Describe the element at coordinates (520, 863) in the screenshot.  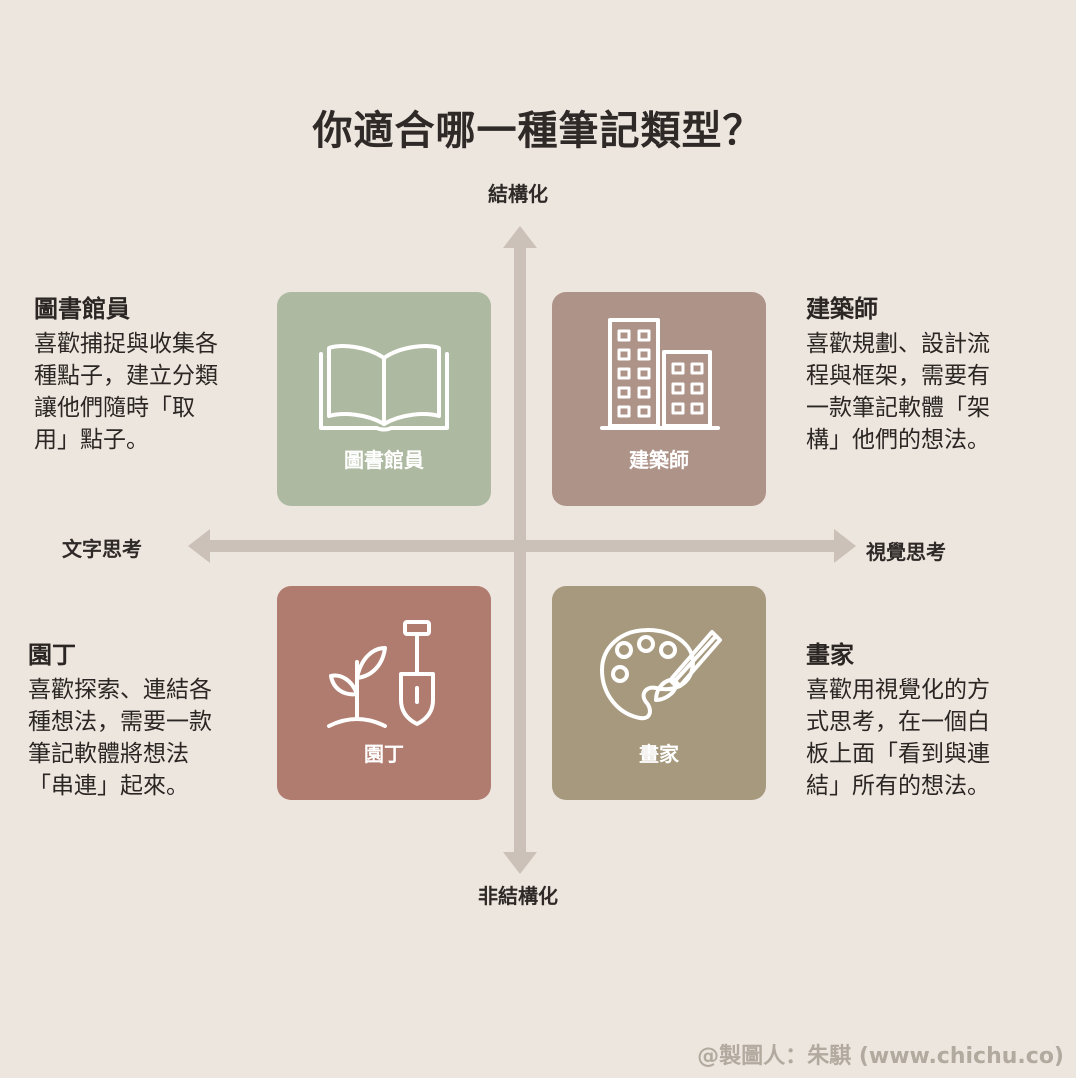
I see `vertical-axis-arrow-down` at that location.